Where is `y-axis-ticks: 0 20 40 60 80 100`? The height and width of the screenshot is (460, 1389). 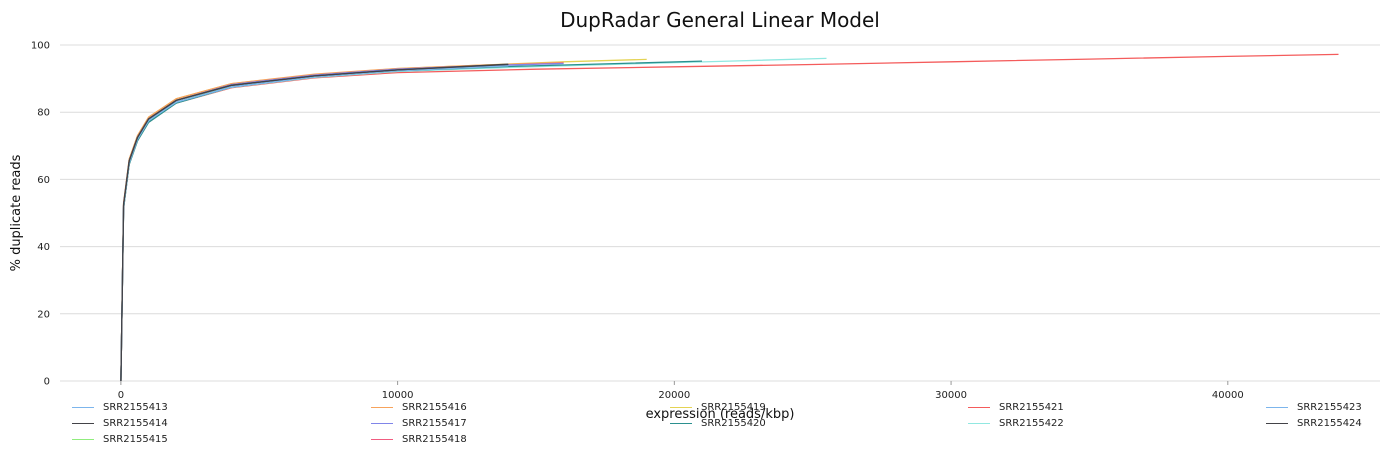 y-axis-ticks: 0 20 40 60 80 100 is located at coordinates (40, 214).